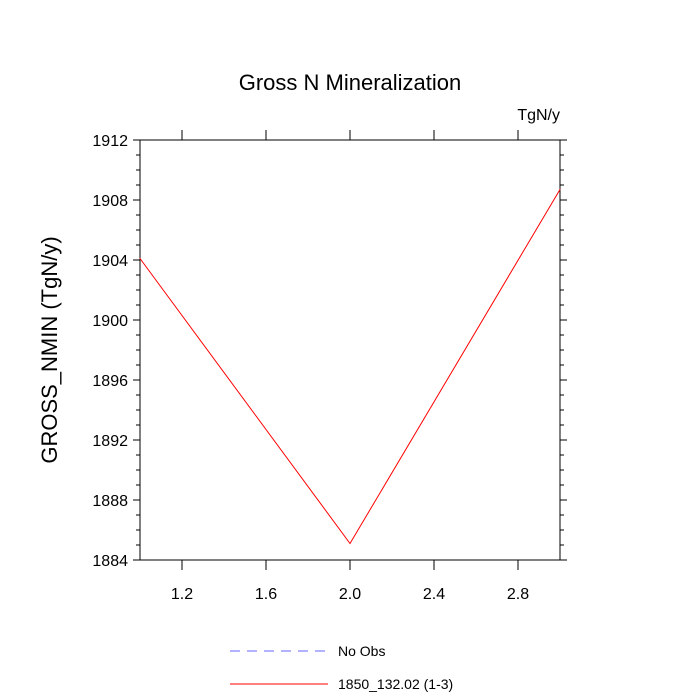 This screenshot has width=700, height=700. I want to click on legend-label: 1850_132.02 (1-3), so click(395, 684).